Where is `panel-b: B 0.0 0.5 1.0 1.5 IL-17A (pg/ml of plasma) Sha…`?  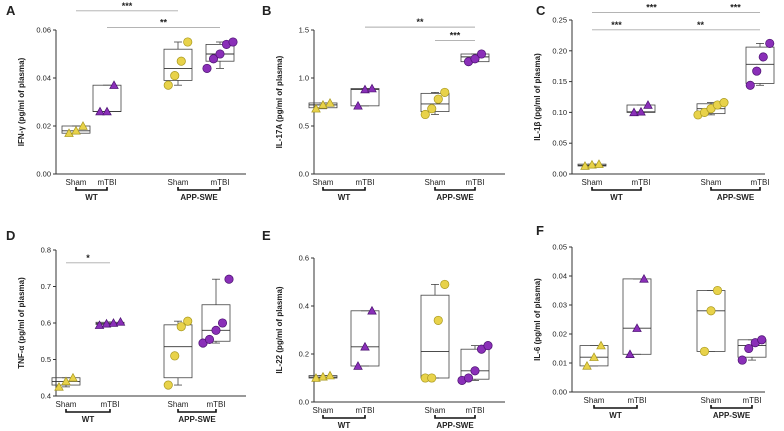
panel-b: B 0.0 0.5 1.0 1.5 IL-17A (pg/ml of plasma) Sha… is located at coordinates (383, 102).